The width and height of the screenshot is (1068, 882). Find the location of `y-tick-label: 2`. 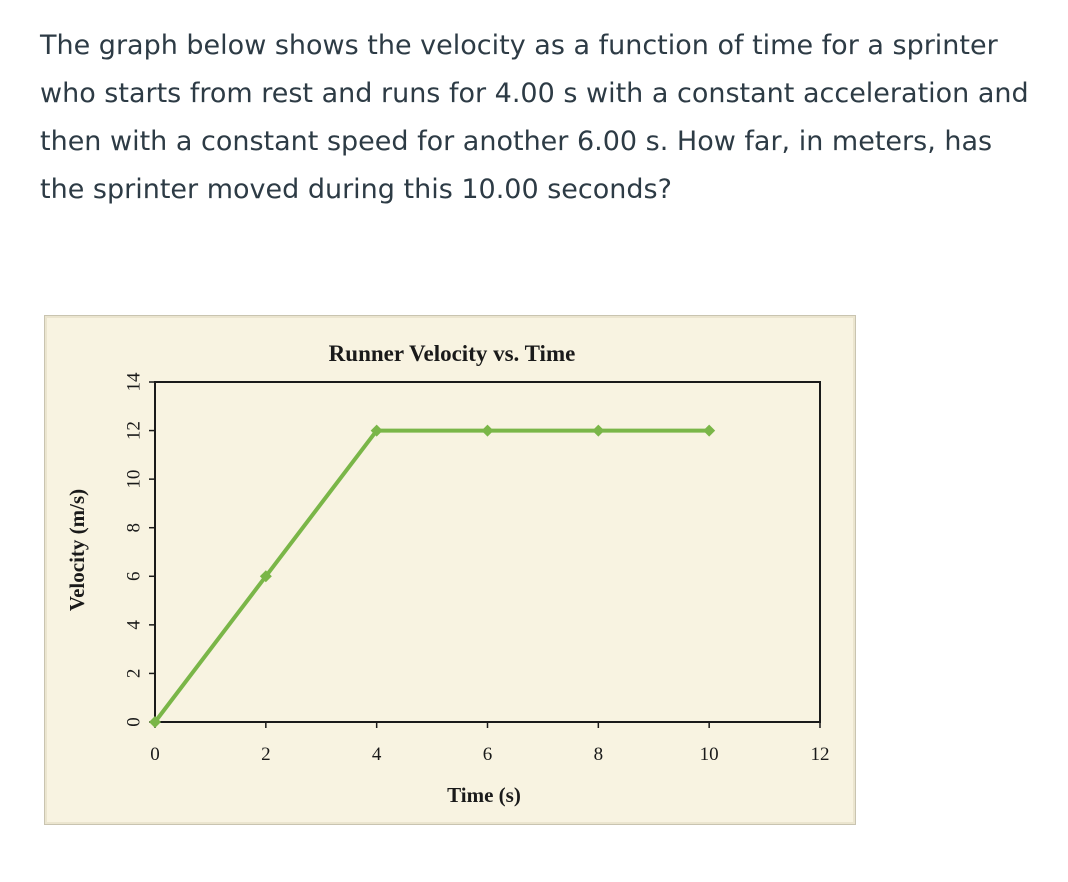

y-tick-label: 2 is located at coordinates (133, 674).